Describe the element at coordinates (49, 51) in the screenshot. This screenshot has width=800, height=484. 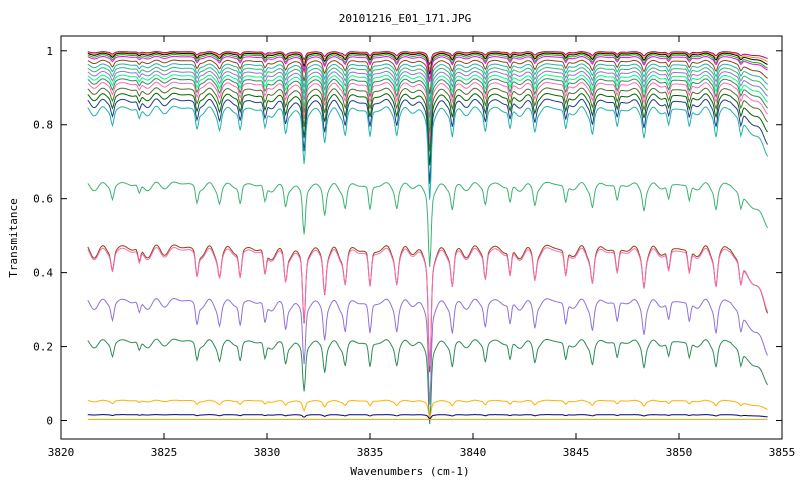
I see `y-tick-label: 1` at that location.